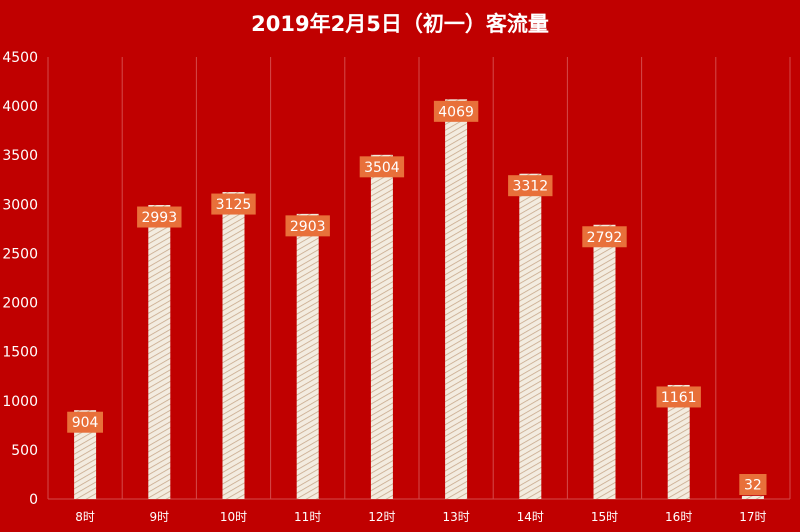  Describe the element at coordinates (400, 24) in the screenshot. I see `chart-title: 2019年2月5日（初一）客流量` at that location.